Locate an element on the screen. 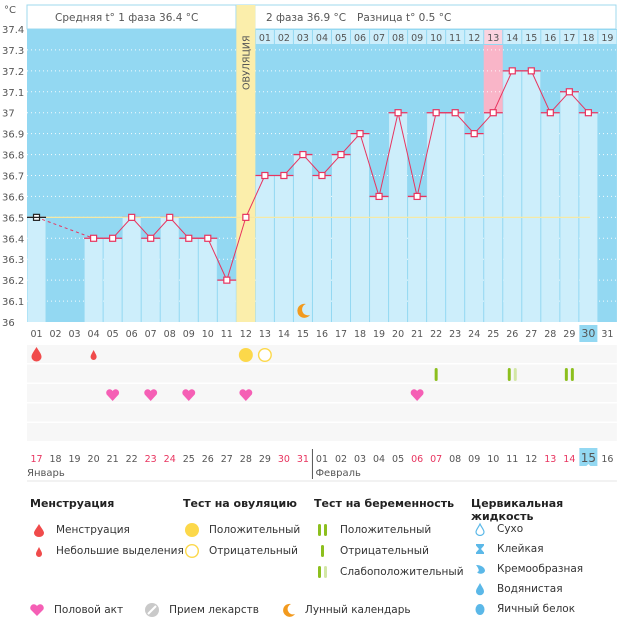  pregnancy-test-positive-icon is located at coordinates (572, 374).